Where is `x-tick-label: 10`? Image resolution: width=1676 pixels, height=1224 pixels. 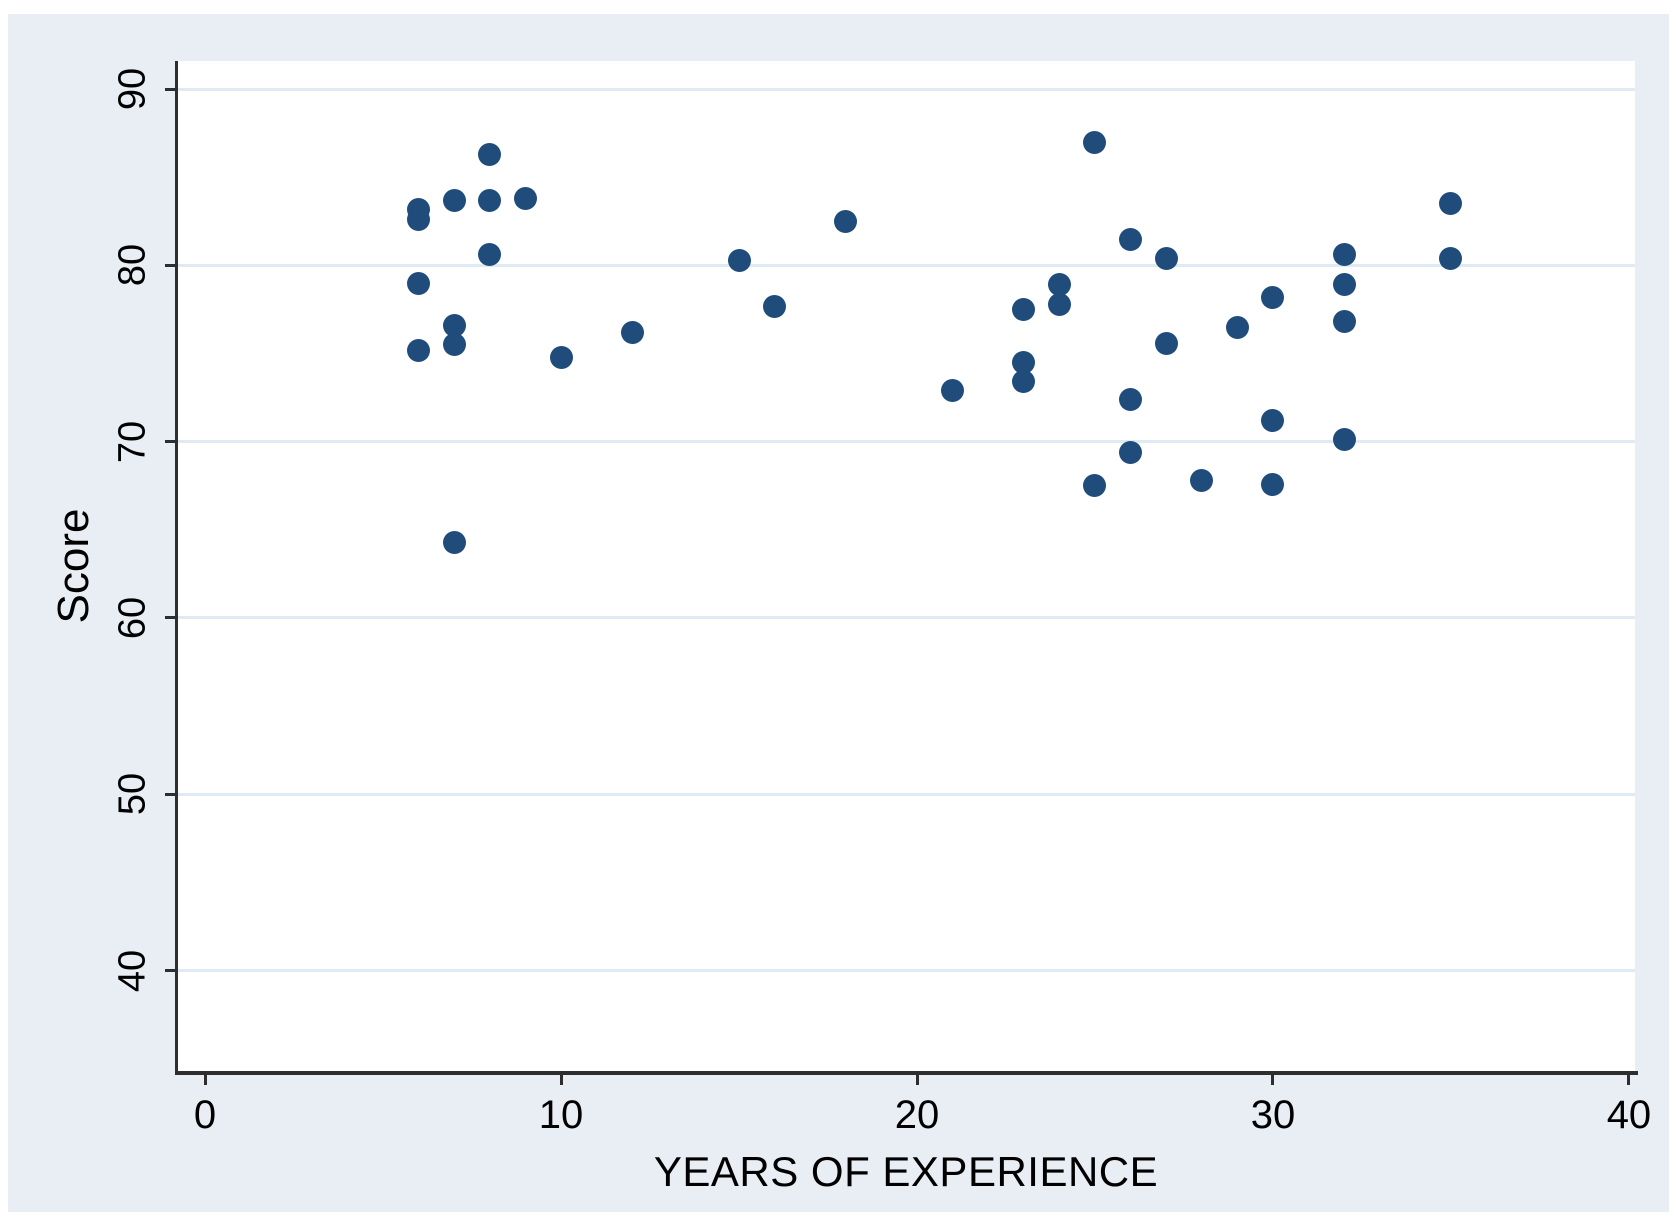
x-tick-label: 10 is located at coordinates (561, 1115).